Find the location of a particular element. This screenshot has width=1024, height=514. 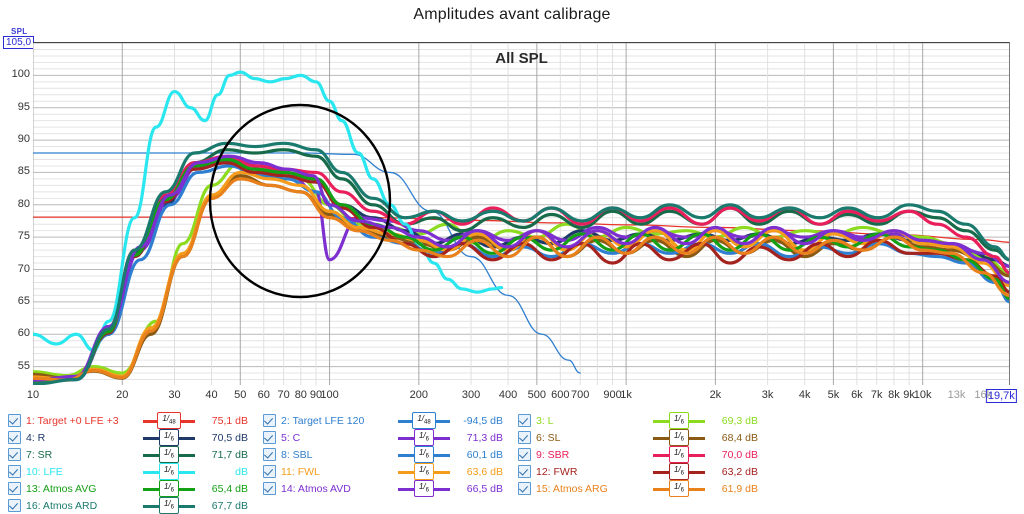

legend-item-value: 71,3 dB is located at coordinates (484, 438).